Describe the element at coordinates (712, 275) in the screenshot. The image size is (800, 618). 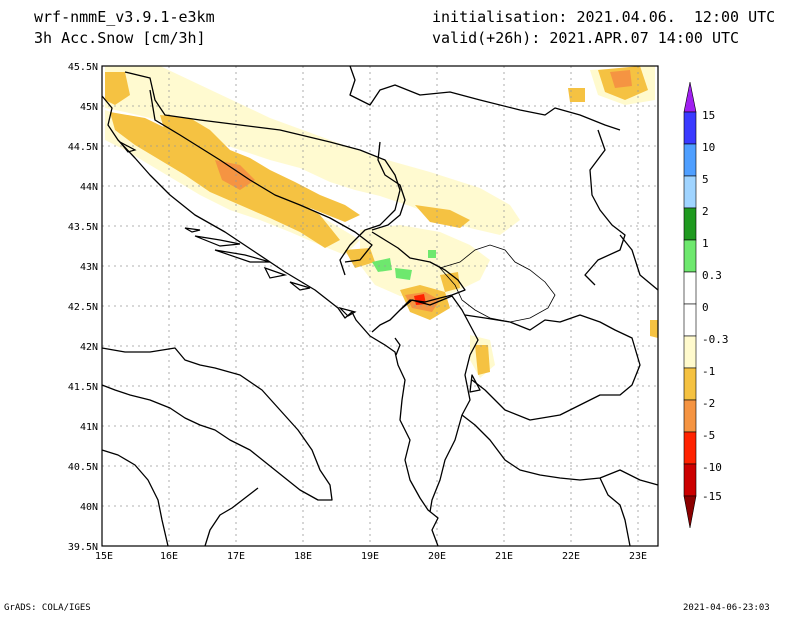
I see `colorbar-label: 0.3` at that location.